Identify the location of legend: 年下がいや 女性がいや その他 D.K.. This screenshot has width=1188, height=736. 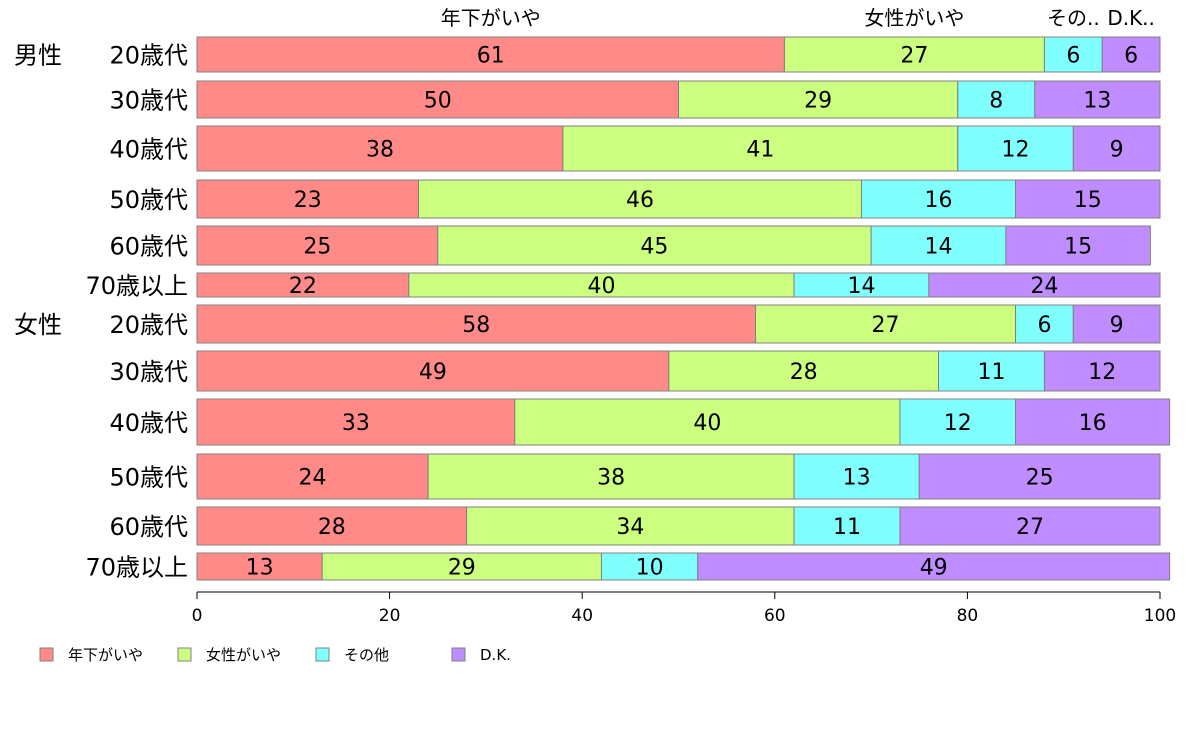
(275, 655).